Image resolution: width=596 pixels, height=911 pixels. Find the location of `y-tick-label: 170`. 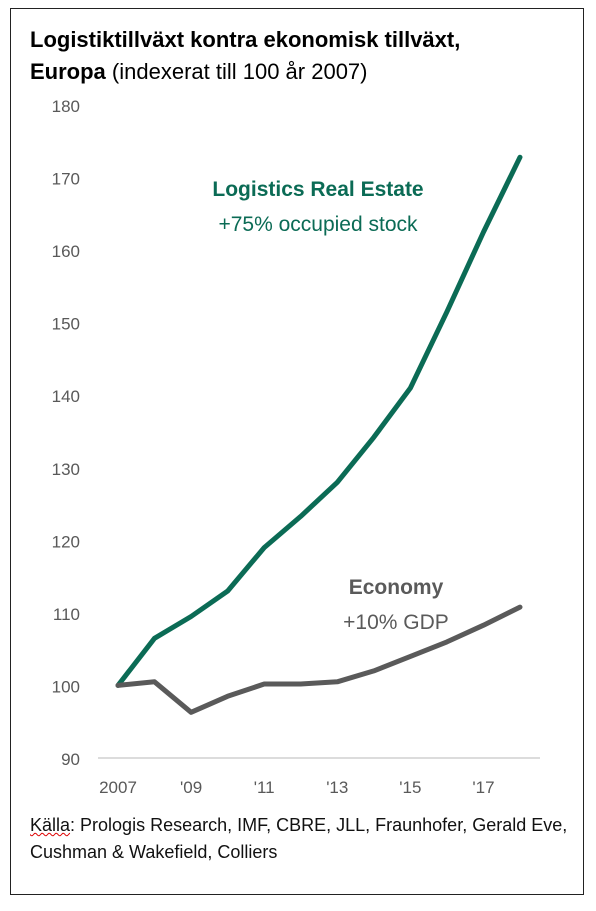

y-tick-label: 170 is located at coordinates (66, 179).